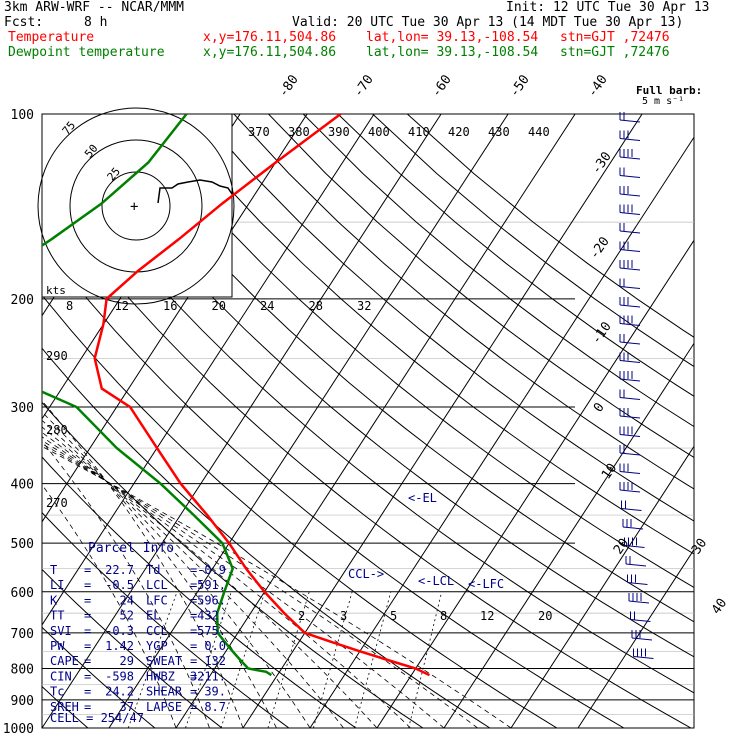 This screenshot has width=740, height=740. I want to click on isotherm-label: 0, so click(599, 407).